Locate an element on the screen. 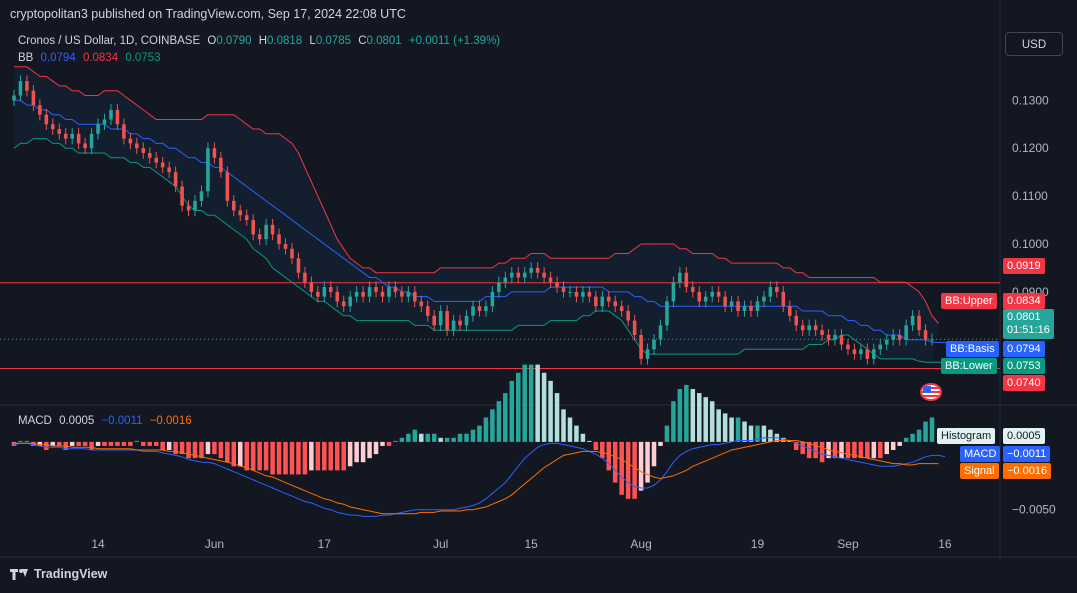  bb-basis-value-tag: 0.0794 is located at coordinates (1024, 349).